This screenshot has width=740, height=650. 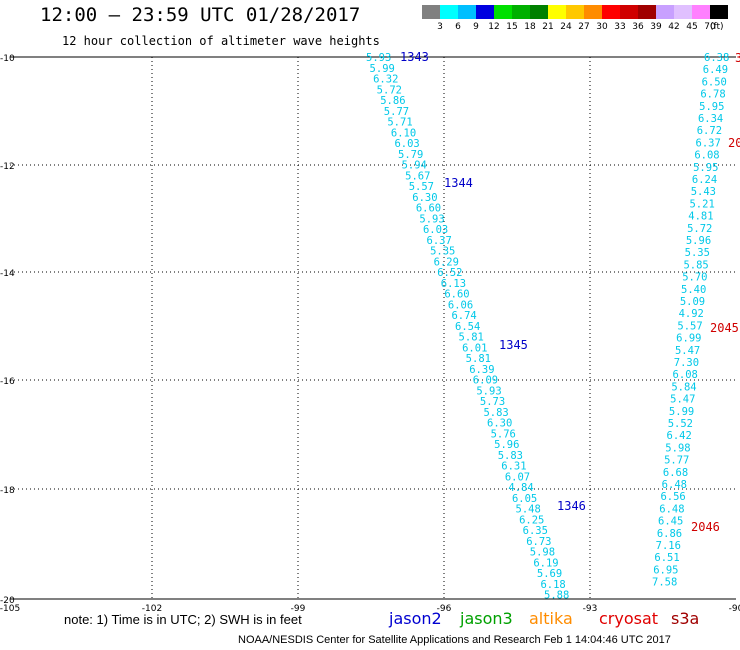 I want to click on swh-value-track-a: 6.35, so click(x=535, y=531).